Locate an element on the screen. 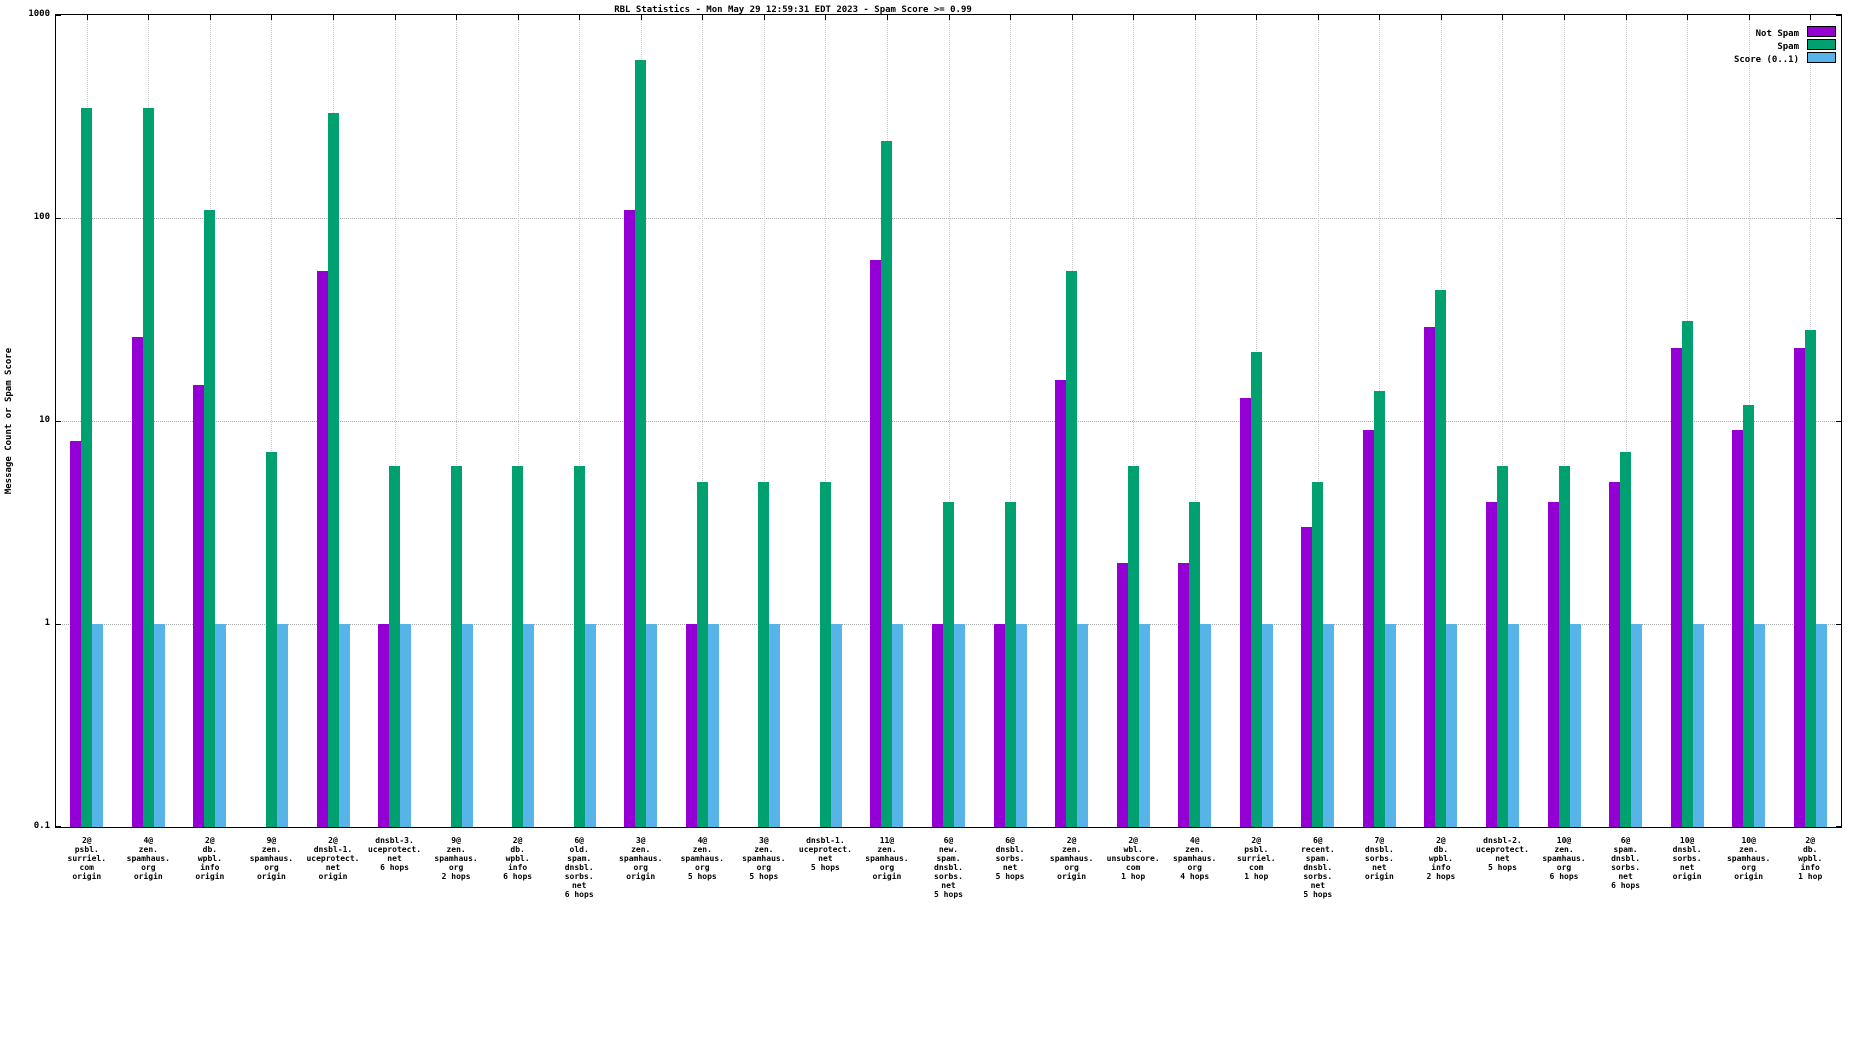 The image size is (1856, 1044). x-tick-label: 9@ zen. spamhaus. org origin is located at coordinates (271, 858).